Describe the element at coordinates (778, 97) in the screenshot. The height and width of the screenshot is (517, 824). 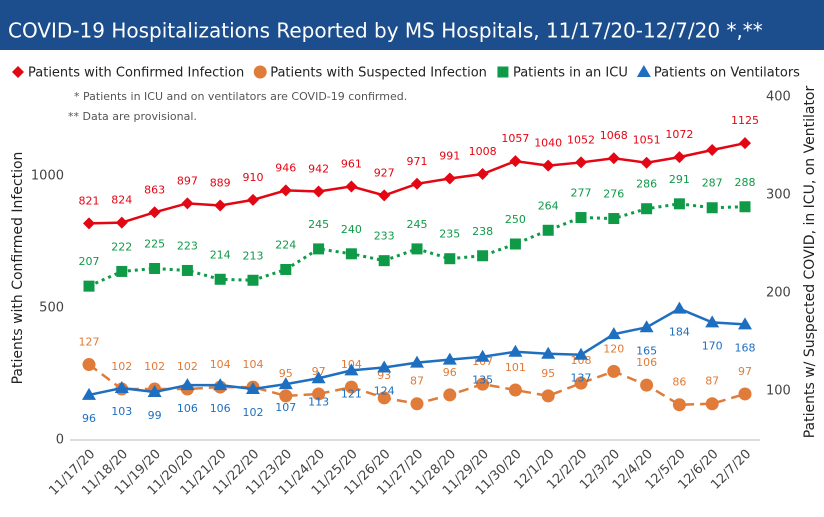
I see `y2-tick-label: 400` at that location.